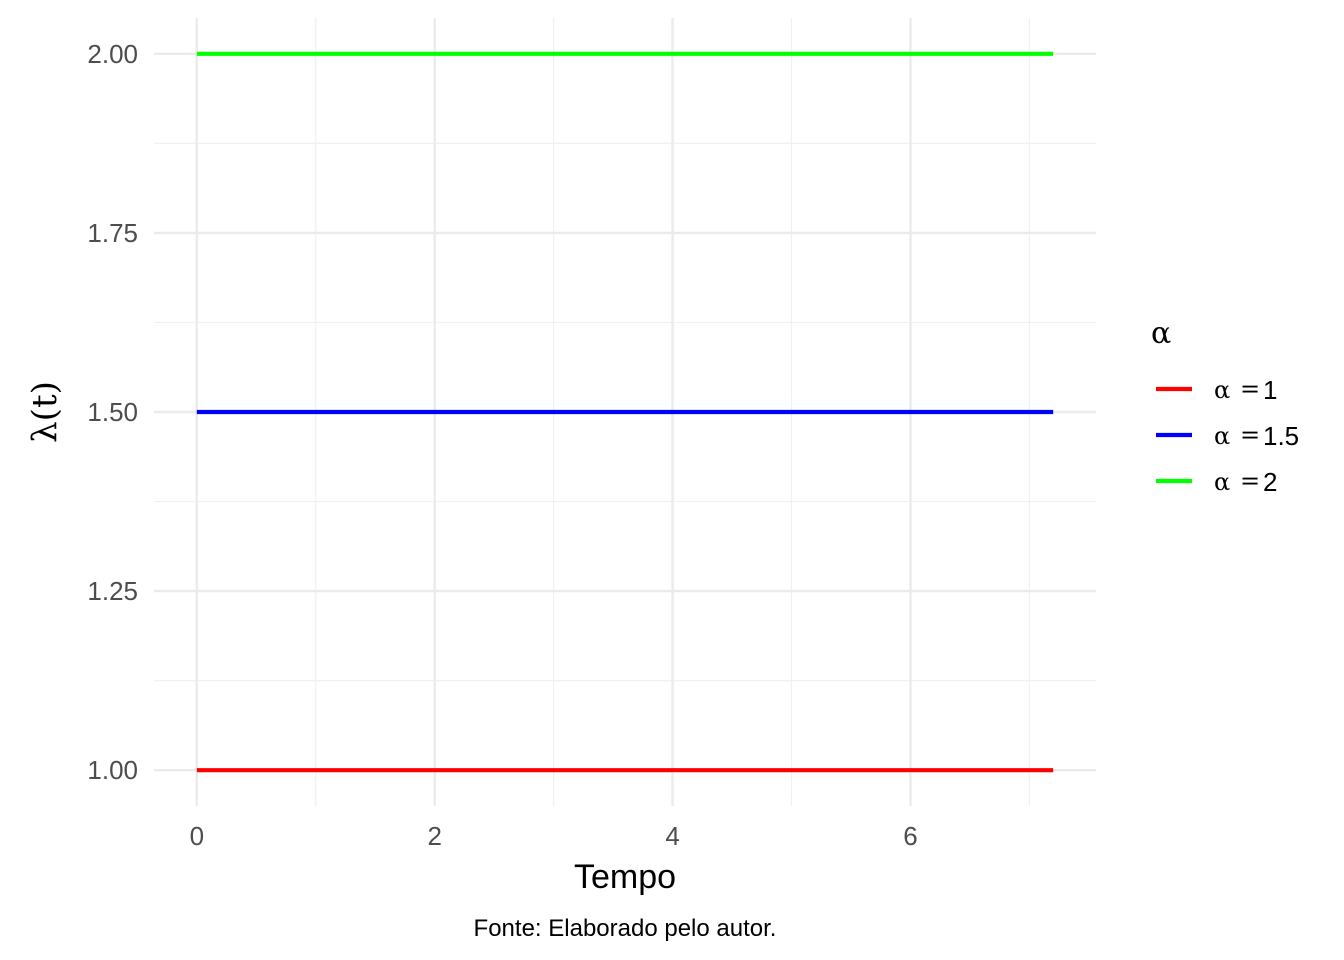 The height and width of the screenshot is (960, 1344). What do you see at coordinates (197, 836) in the screenshot?
I see `x-tick-label: 0` at bounding box center [197, 836].